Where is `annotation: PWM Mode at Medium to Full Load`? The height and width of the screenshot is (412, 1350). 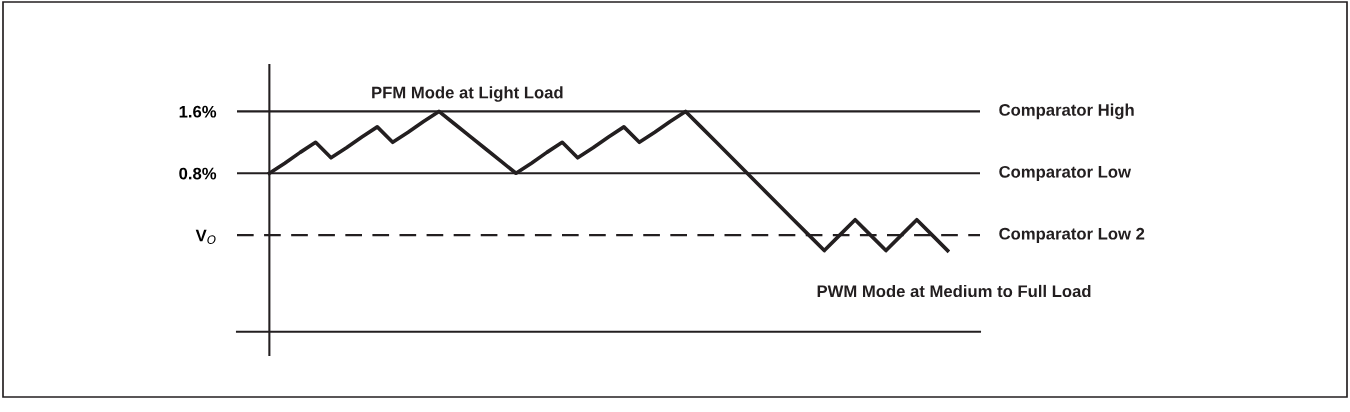
annotation: PWM Mode at Medium to Full Load is located at coordinates (954, 291).